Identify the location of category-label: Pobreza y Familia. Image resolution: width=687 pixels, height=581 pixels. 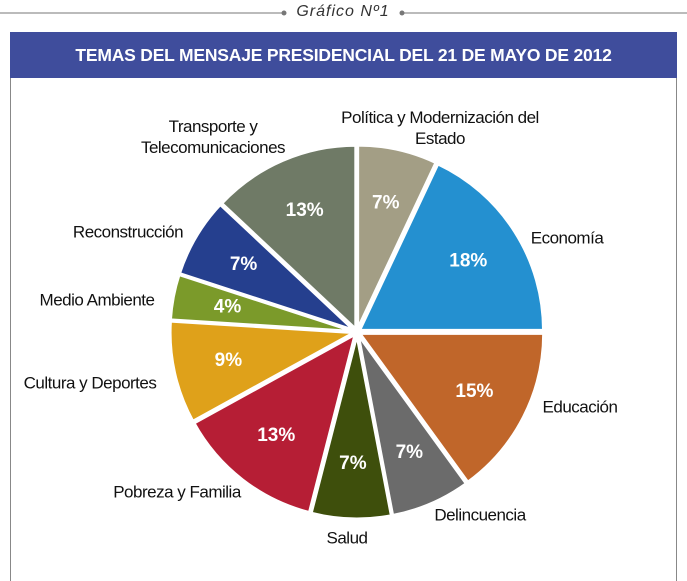
(177, 492).